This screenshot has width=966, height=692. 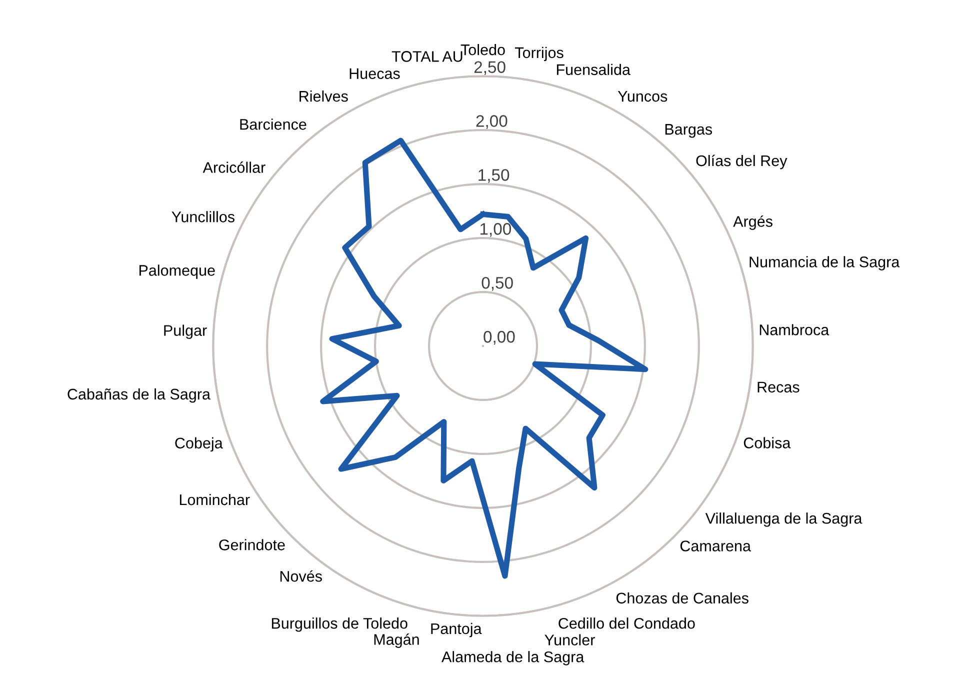 What do you see at coordinates (215, 500) in the screenshot?
I see `spoke-label: Lominchar` at bounding box center [215, 500].